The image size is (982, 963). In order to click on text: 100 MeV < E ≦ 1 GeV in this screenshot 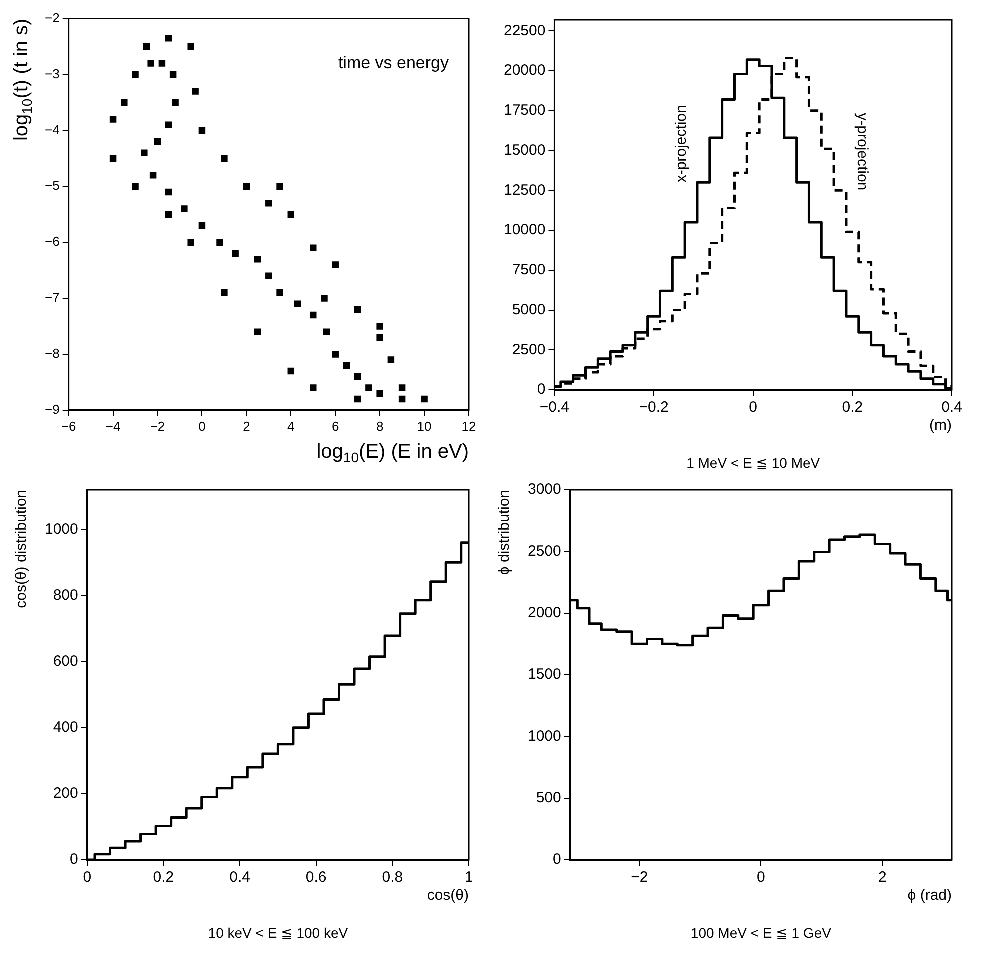, I will do `click(761, 932)`.